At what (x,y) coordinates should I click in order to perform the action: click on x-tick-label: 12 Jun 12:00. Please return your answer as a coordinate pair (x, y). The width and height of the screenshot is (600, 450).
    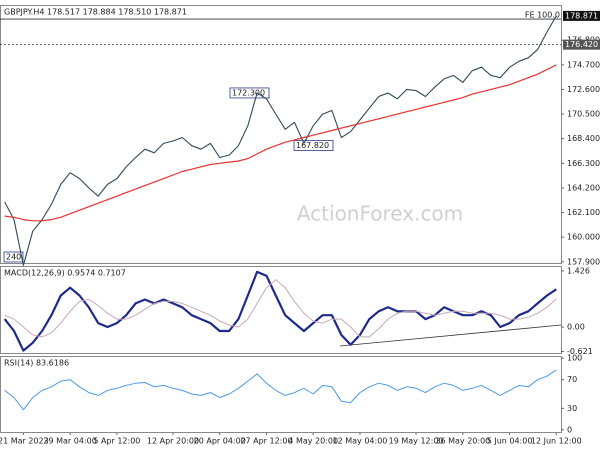
    Looking at the image, I should click on (556, 441).